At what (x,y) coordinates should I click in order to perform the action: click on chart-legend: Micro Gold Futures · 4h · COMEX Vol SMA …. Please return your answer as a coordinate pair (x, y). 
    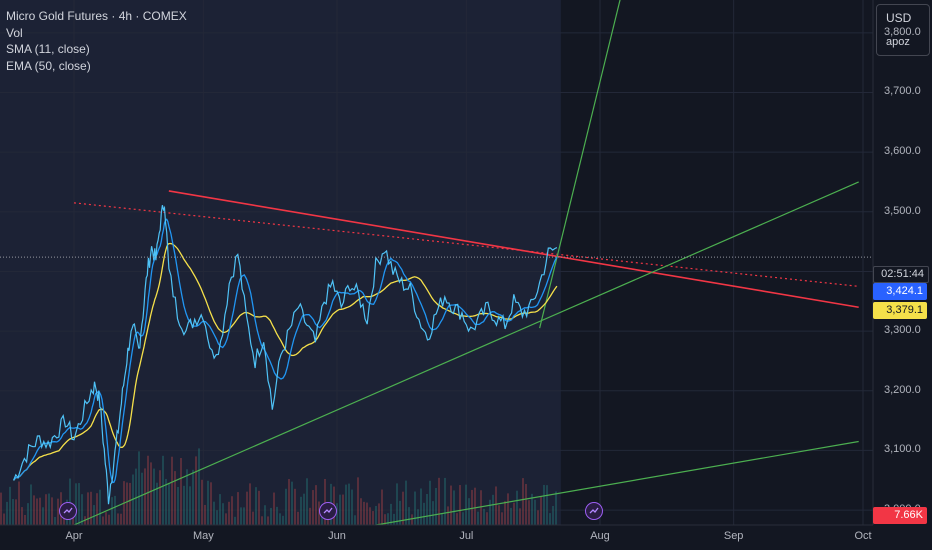
    Looking at the image, I should click on (96, 41).